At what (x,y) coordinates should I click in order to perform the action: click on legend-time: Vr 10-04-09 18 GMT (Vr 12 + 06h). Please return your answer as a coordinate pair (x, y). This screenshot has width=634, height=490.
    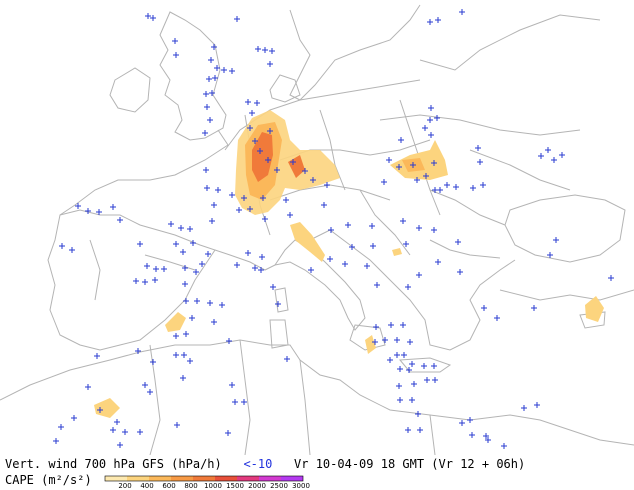
    Looking at the image, I should click on (410, 464).